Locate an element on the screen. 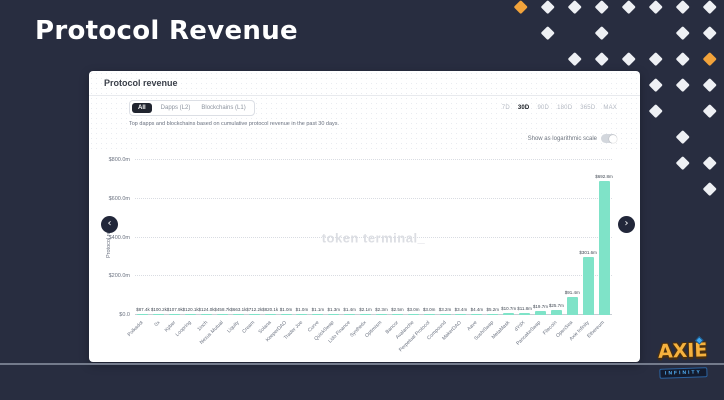 This screenshot has width=724, height=400. bar-ethereum is located at coordinates (604, 247).